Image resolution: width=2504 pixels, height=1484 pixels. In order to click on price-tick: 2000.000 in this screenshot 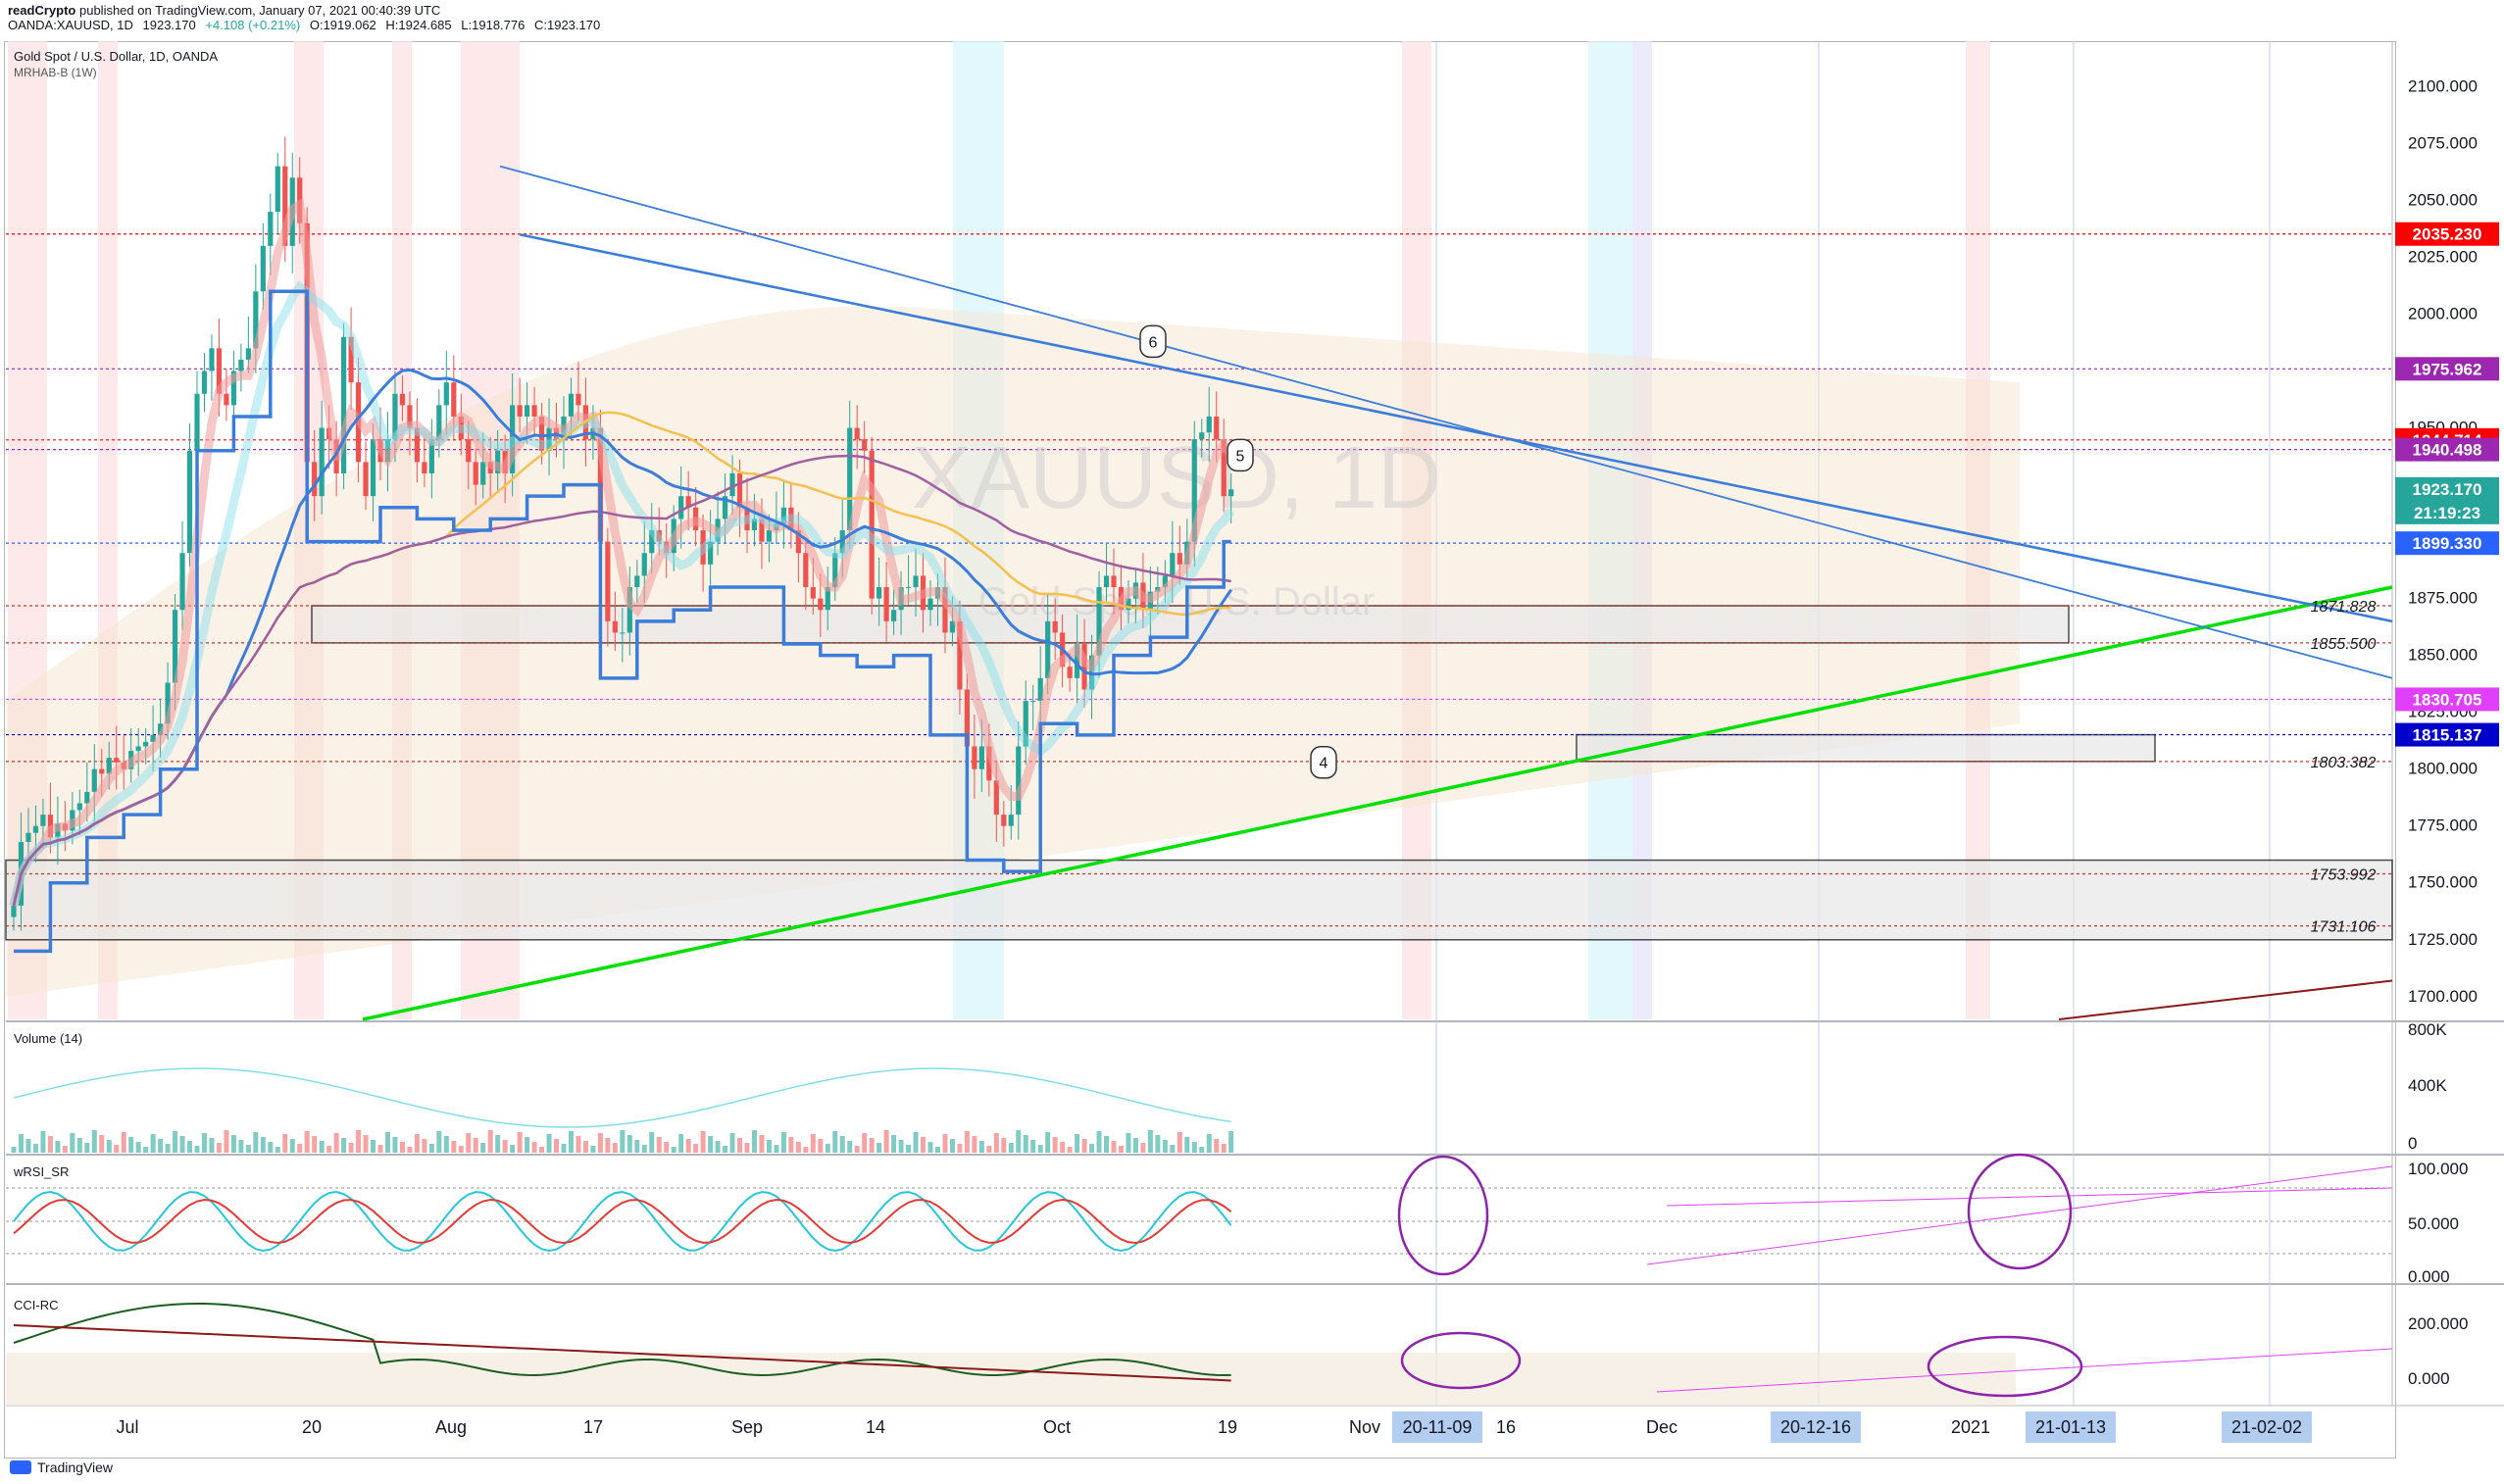, I will do `click(2443, 314)`.